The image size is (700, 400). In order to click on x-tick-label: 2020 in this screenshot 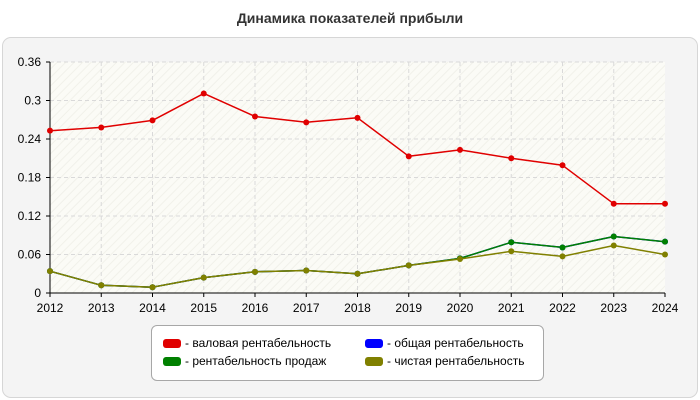, I will do `click(460, 308)`.